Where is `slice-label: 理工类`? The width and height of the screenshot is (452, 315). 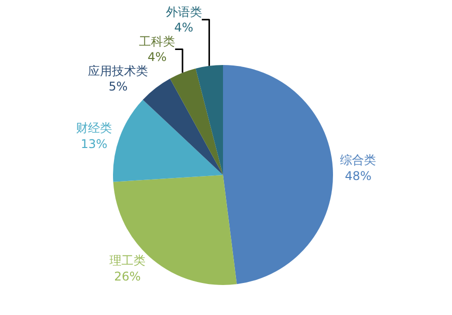 slice-label: 理工类 is located at coordinates (127, 261).